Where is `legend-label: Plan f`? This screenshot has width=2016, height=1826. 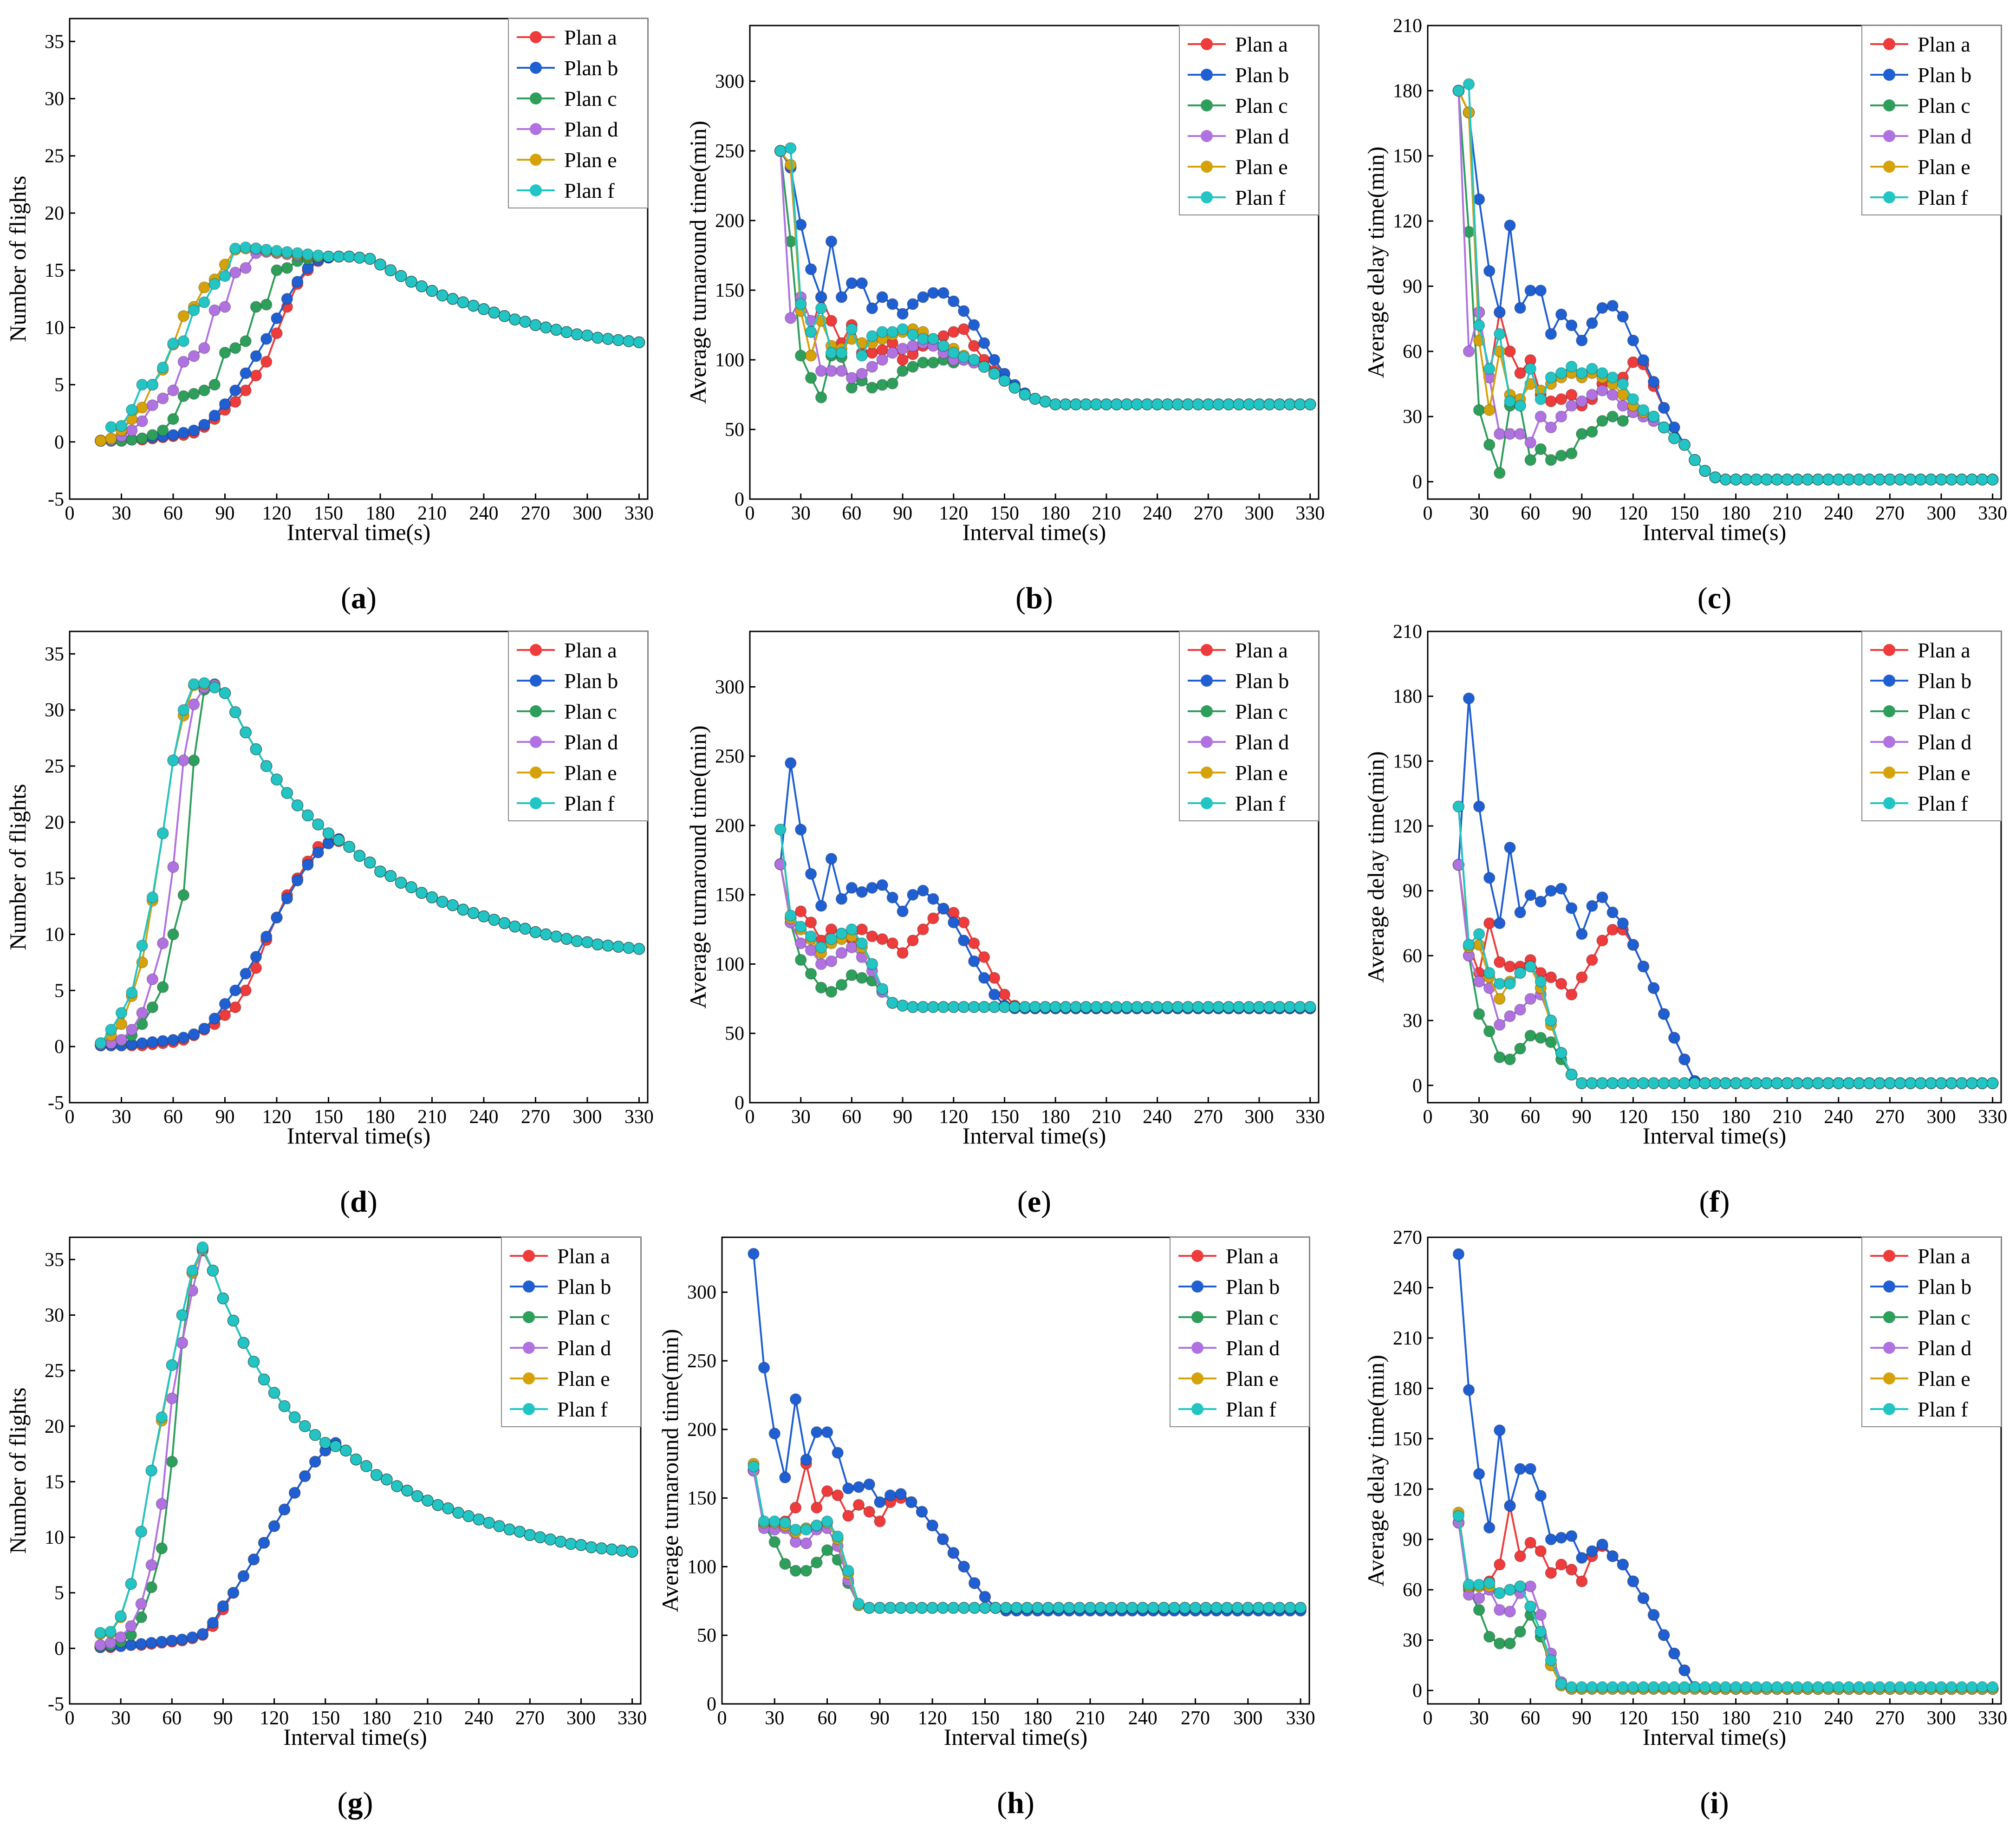 legend-label: Plan f is located at coordinates (1943, 1409).